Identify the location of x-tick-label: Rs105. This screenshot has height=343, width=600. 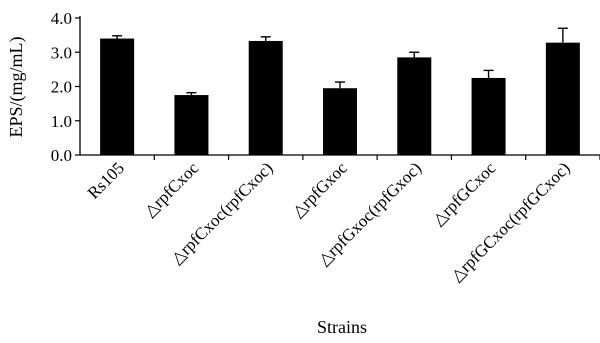
(106, 180).